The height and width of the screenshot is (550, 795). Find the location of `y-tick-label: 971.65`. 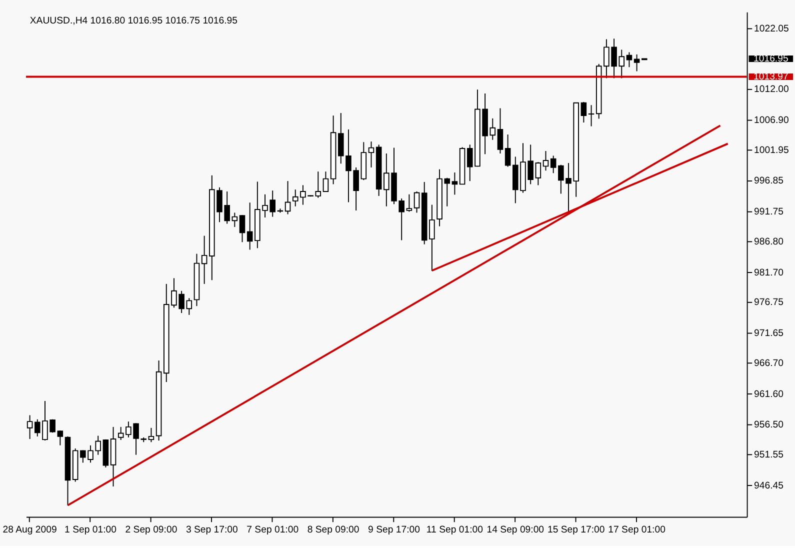

y-tick-label: 971.65 is located at coordinates (769, 334).